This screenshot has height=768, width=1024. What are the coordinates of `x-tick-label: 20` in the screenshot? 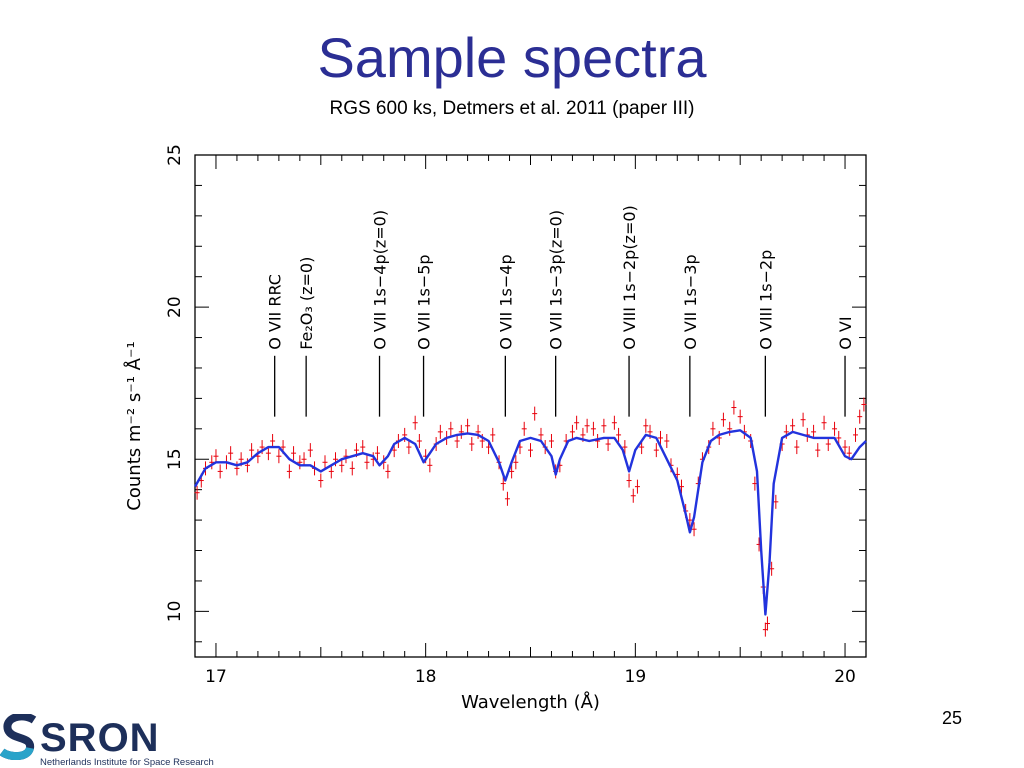 It's located at (845, 677).